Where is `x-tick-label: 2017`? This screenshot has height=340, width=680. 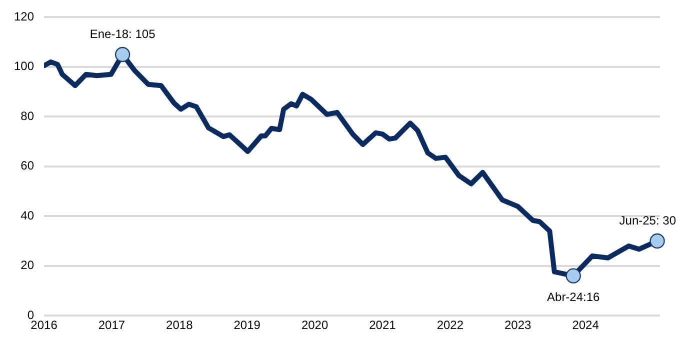
x-tick-label: 2017 is located at coordinates (112, 325).